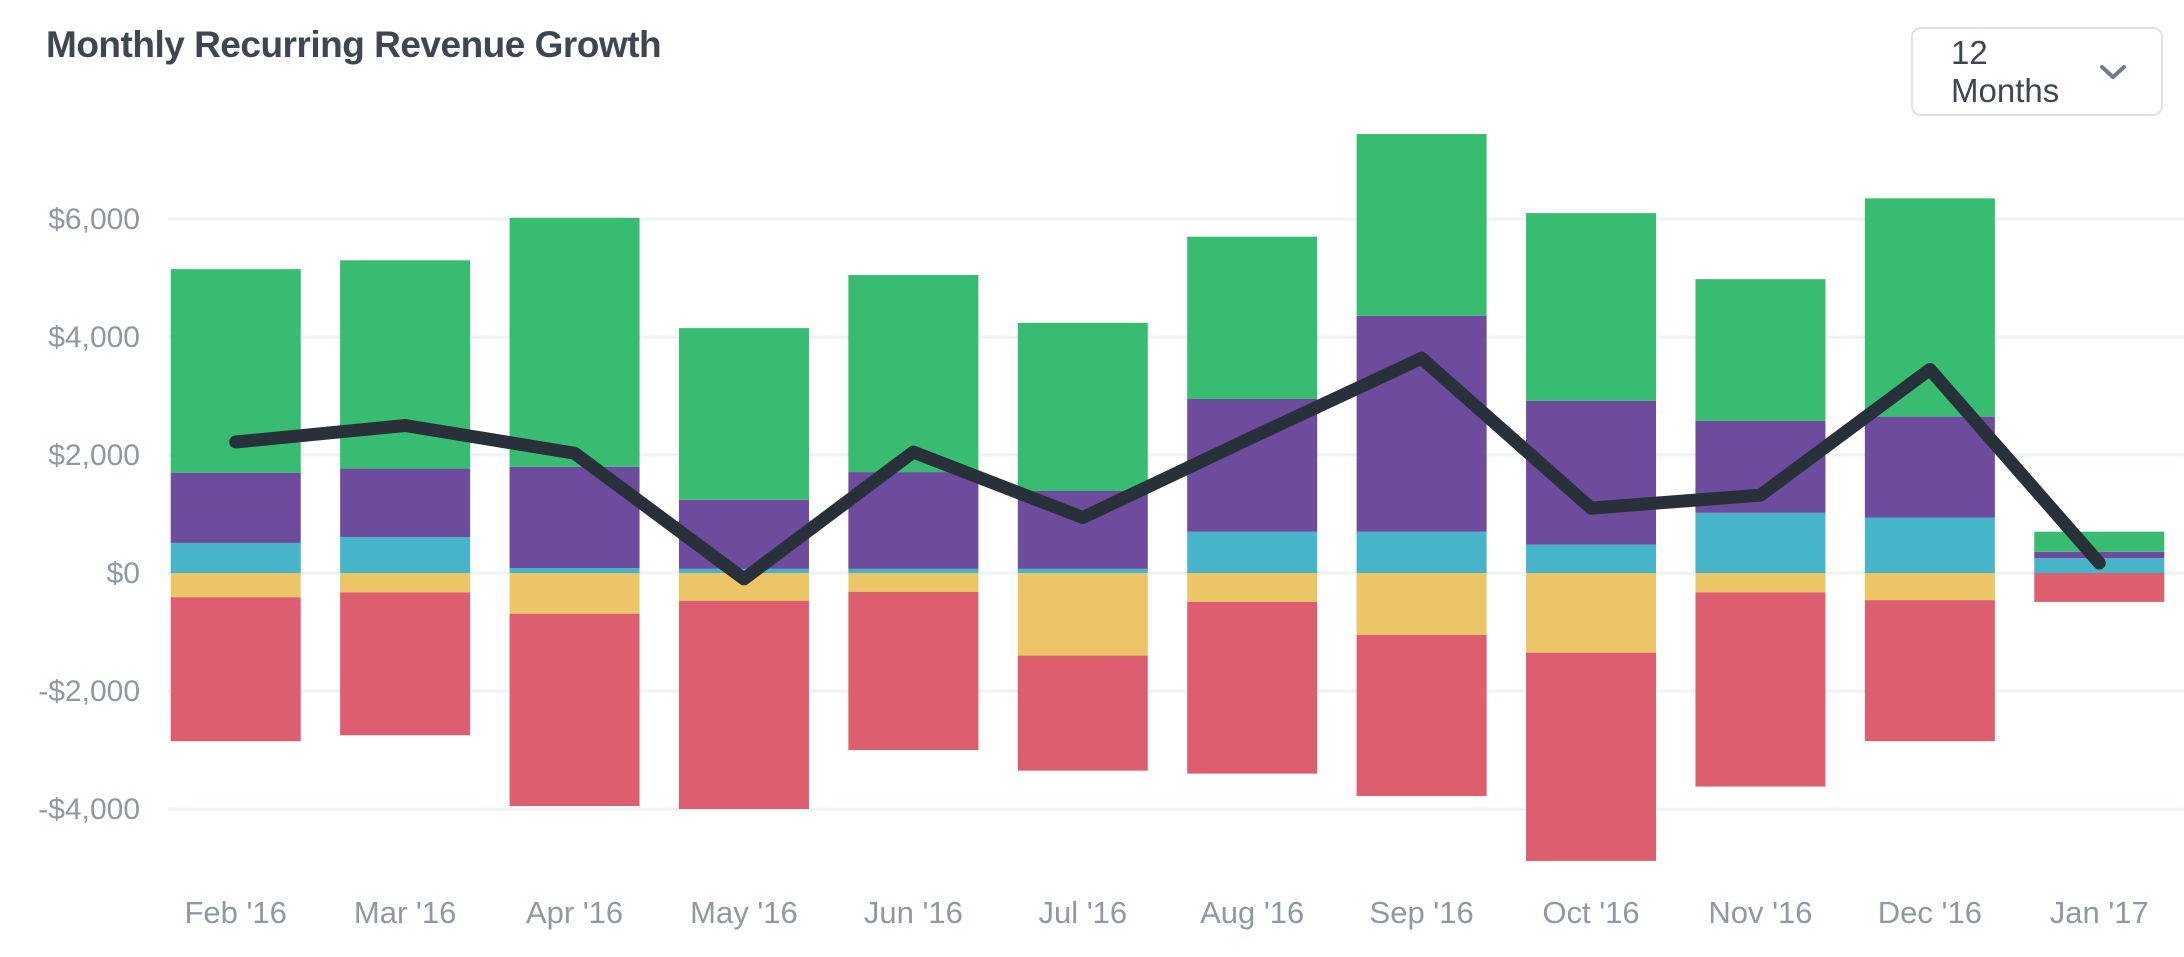  Describe the element at coordinates (94, 337) in the screenshot. I see `y-axis-label: $4,000` at that location.